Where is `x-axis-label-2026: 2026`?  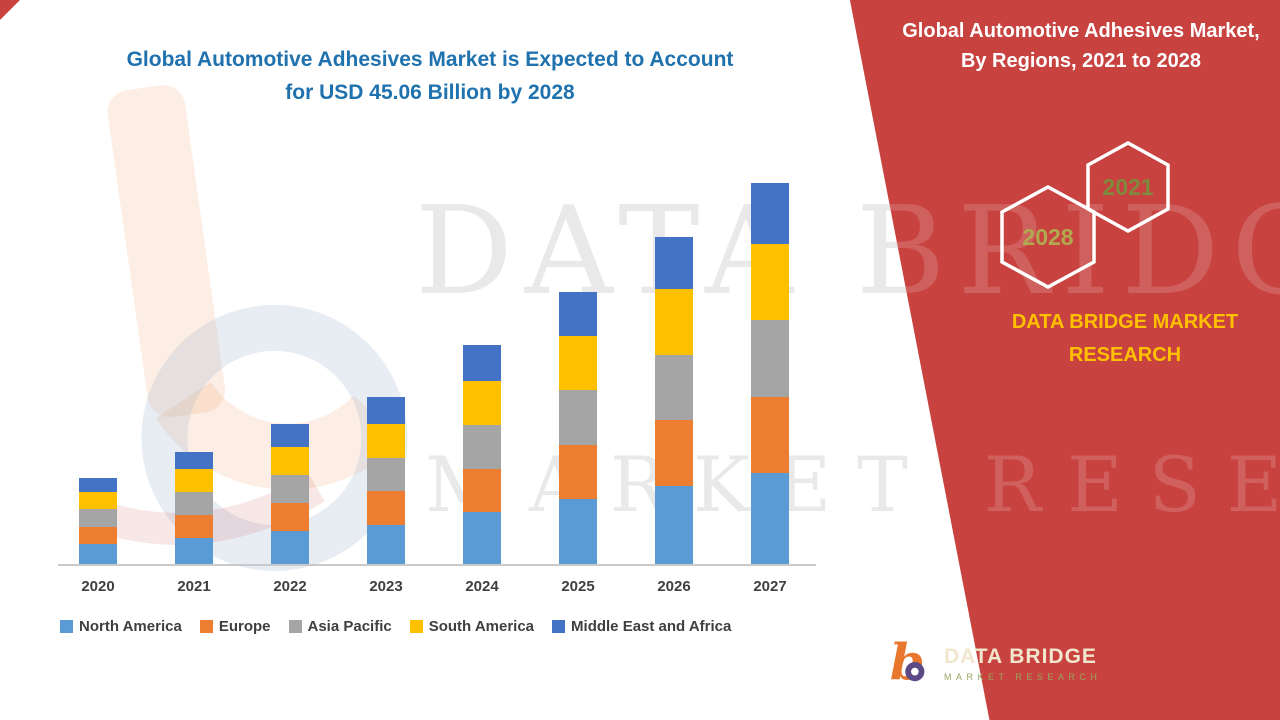
x-axis-label-2026: 2026 is located at coordinates (674, 586).